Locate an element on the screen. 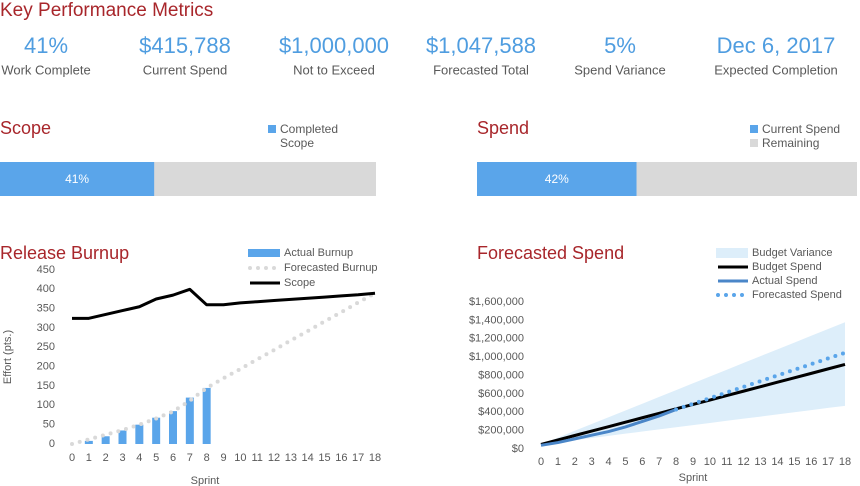 The width and height of the screenshot is (860, 486). x-tick-label: 13 is located at coordinates (760, 462).